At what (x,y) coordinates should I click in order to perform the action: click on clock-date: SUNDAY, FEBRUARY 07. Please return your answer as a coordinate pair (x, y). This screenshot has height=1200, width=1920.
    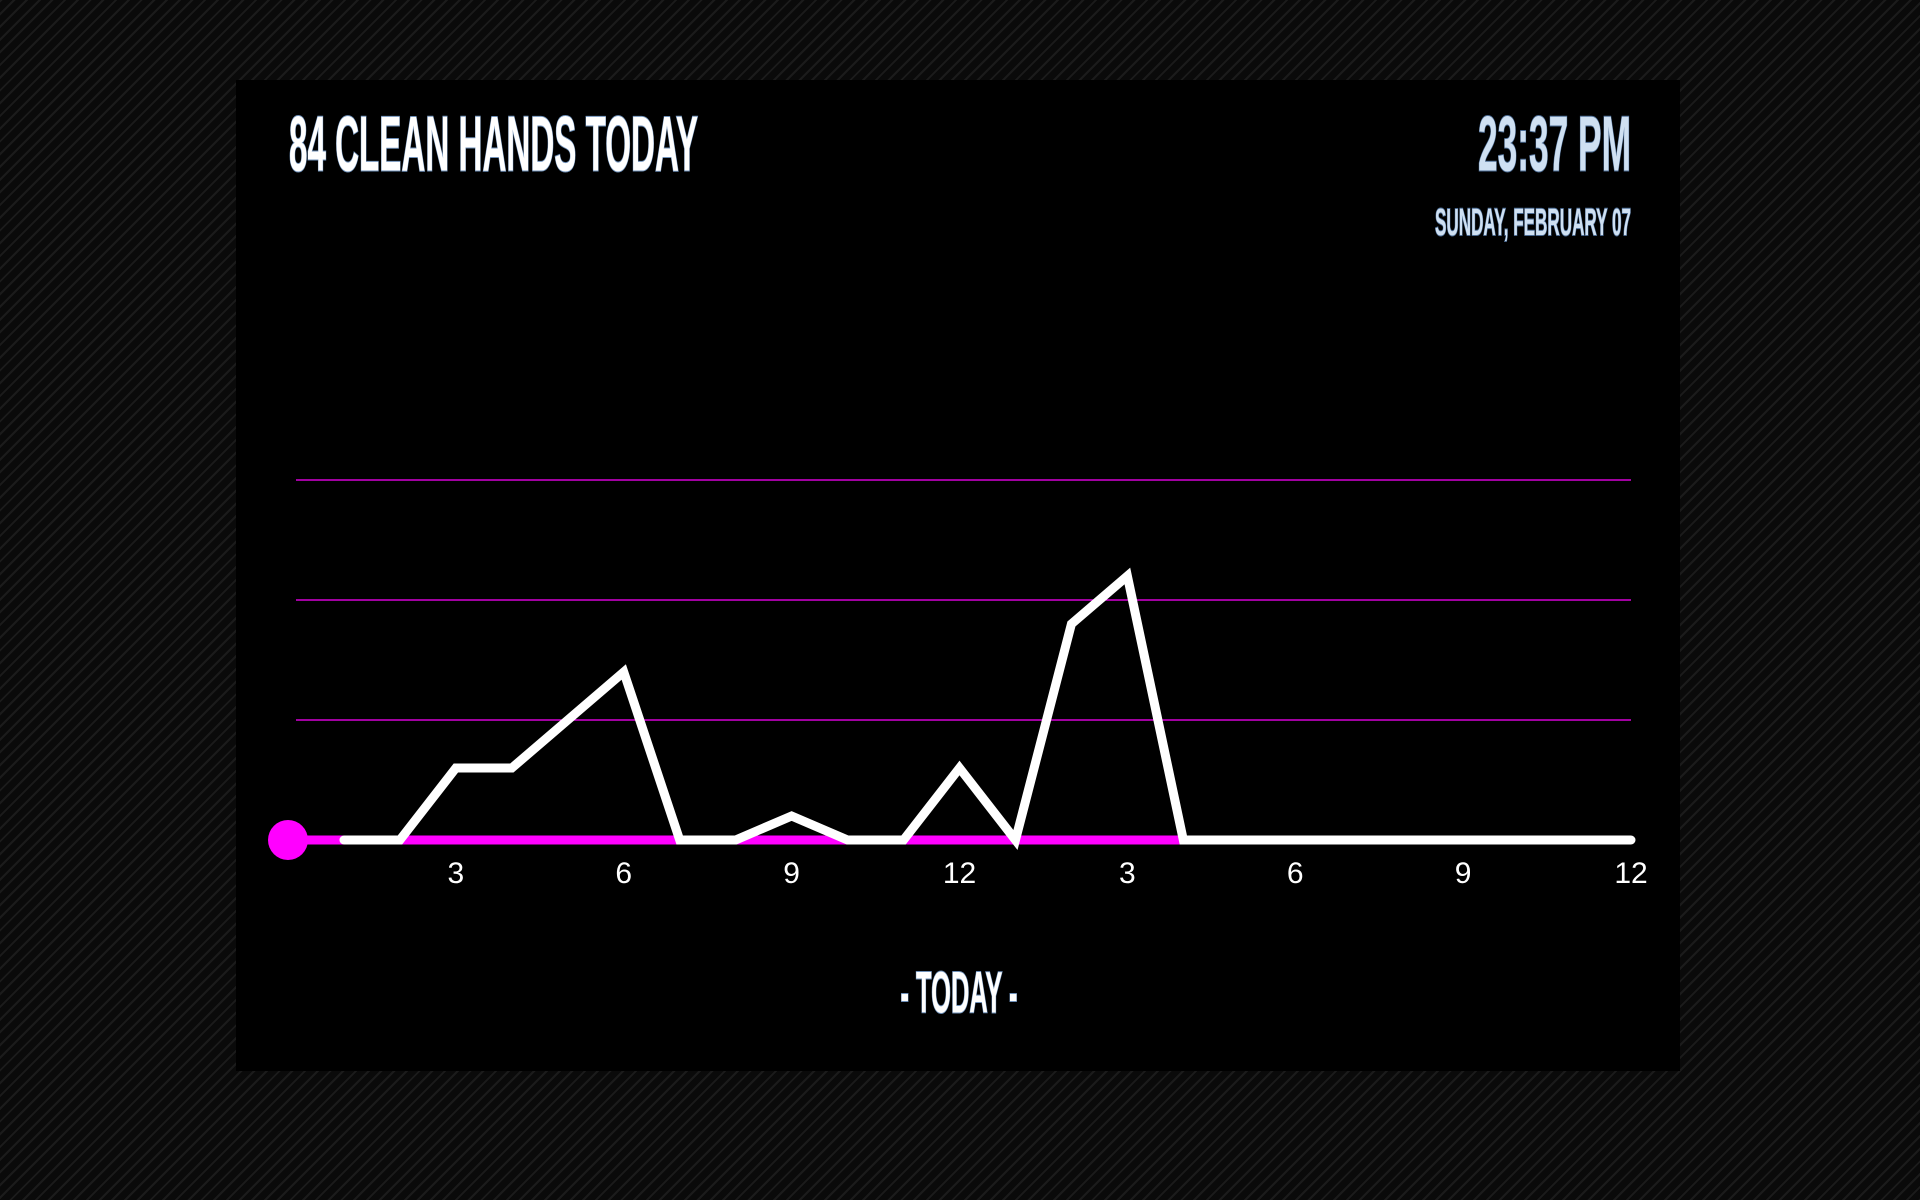
    Looking at the image, I should click on (1533, 223).